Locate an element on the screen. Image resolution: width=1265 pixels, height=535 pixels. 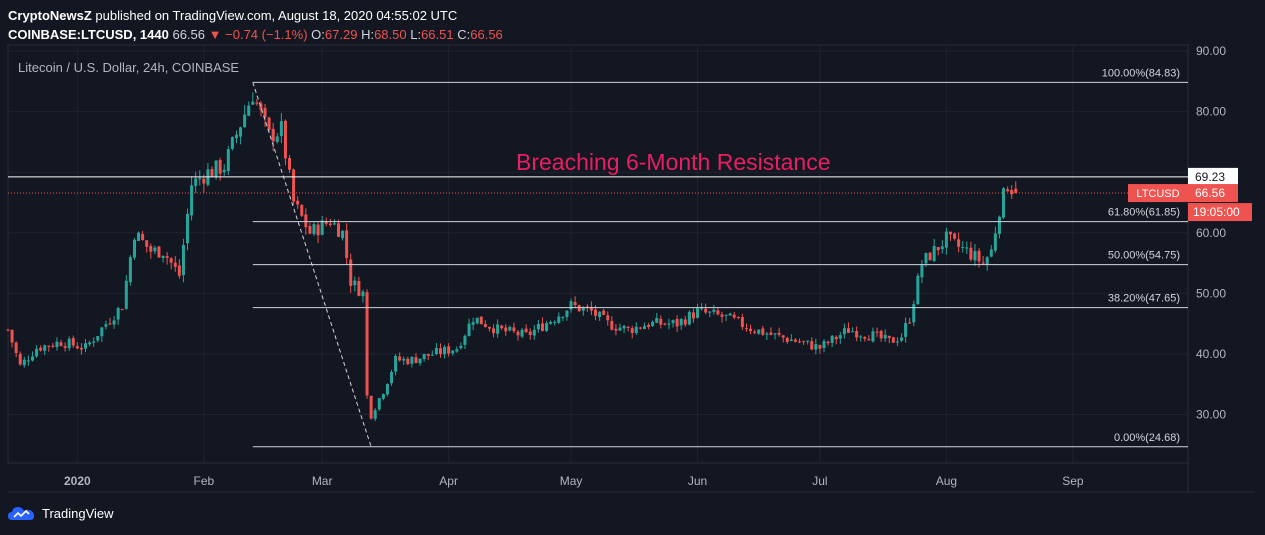
open-value: 67.29 is located at coordinates (341, 34).